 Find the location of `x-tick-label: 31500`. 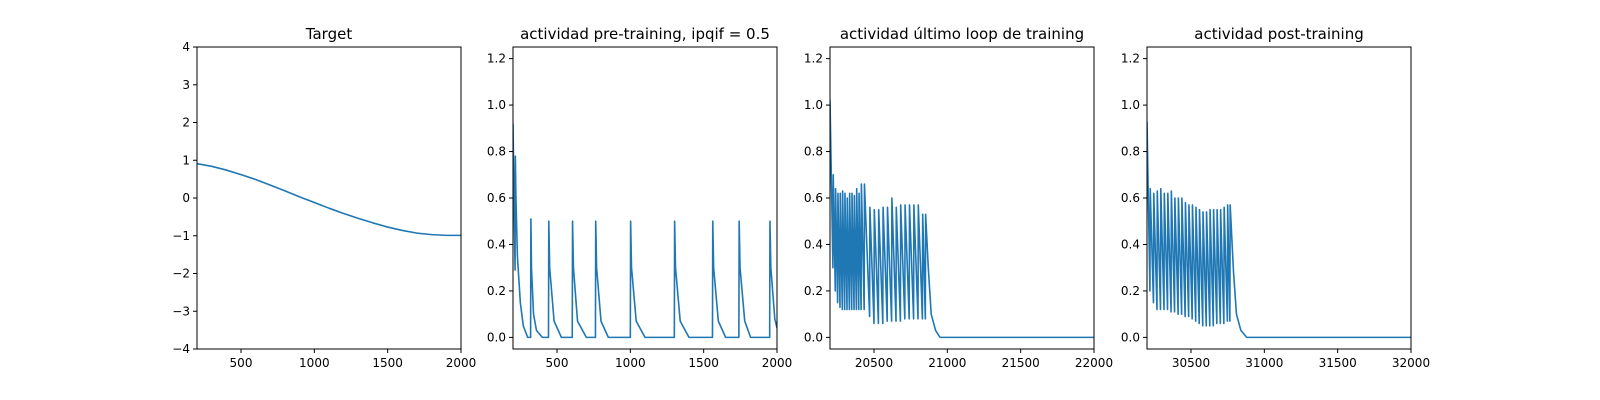

x-tick-label: 31500 is located at coordinates (1338, 363).